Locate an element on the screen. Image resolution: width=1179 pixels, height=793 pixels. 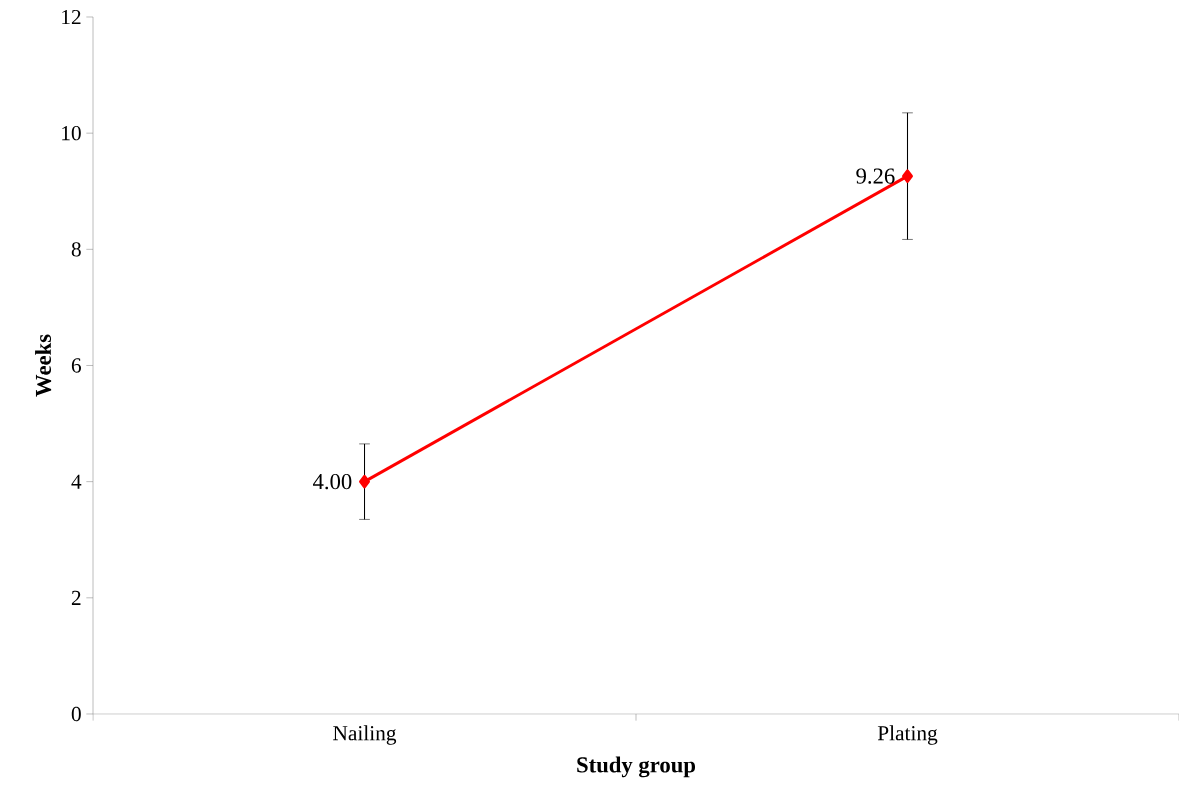
y-tick-label: 0 is located at coordinates (76, 714).